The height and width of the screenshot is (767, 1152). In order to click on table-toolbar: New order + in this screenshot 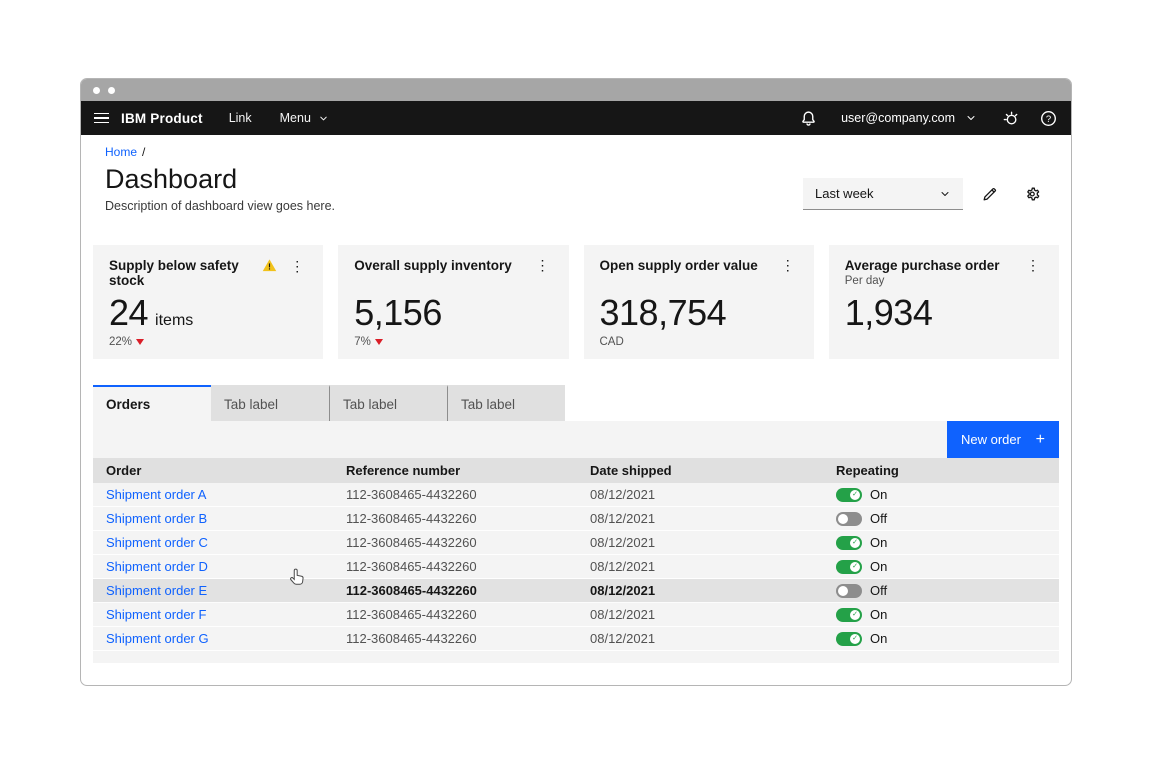, I will do `click(576, 439)`.